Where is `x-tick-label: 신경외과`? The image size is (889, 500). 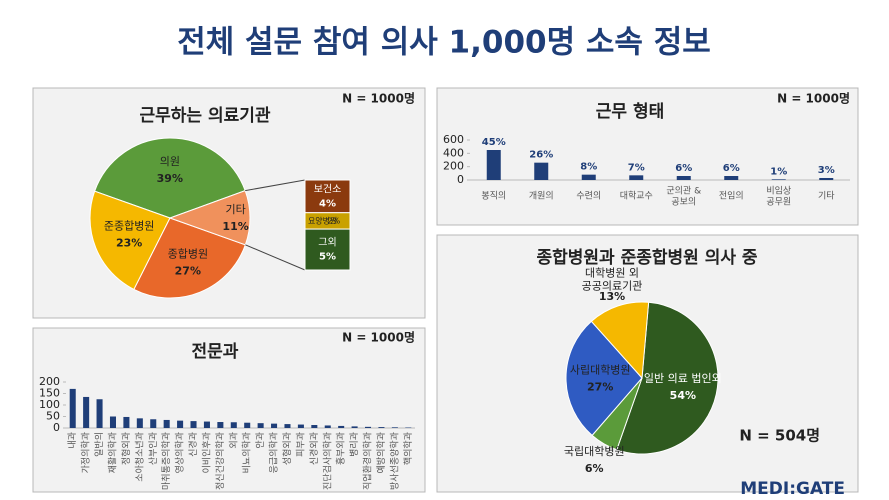 x-tick-label: 신경외과 is located at coordinates (314, 448).